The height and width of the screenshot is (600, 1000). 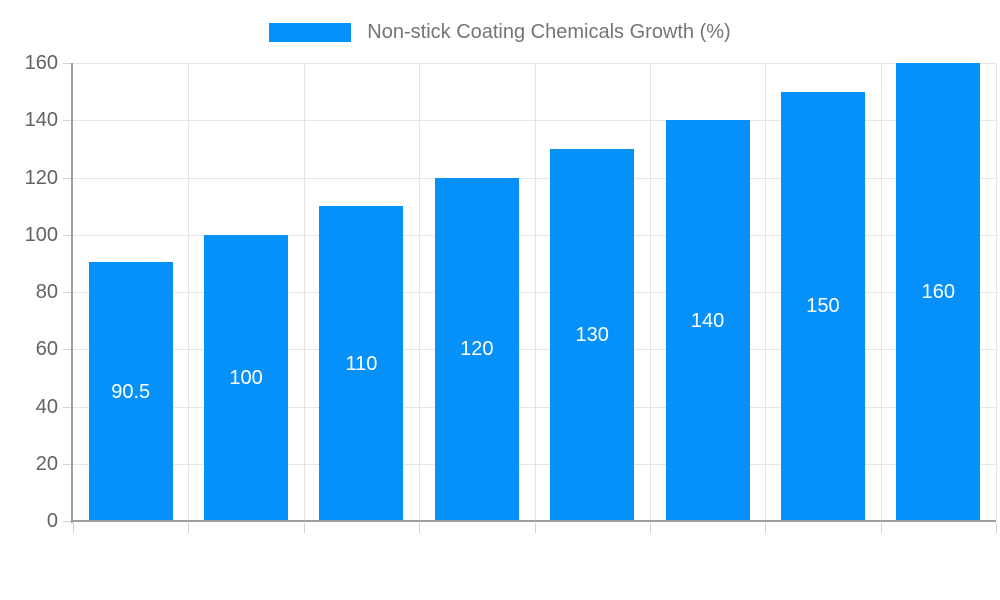 I want to click on x-axis-line, so click(x=533, y=521).